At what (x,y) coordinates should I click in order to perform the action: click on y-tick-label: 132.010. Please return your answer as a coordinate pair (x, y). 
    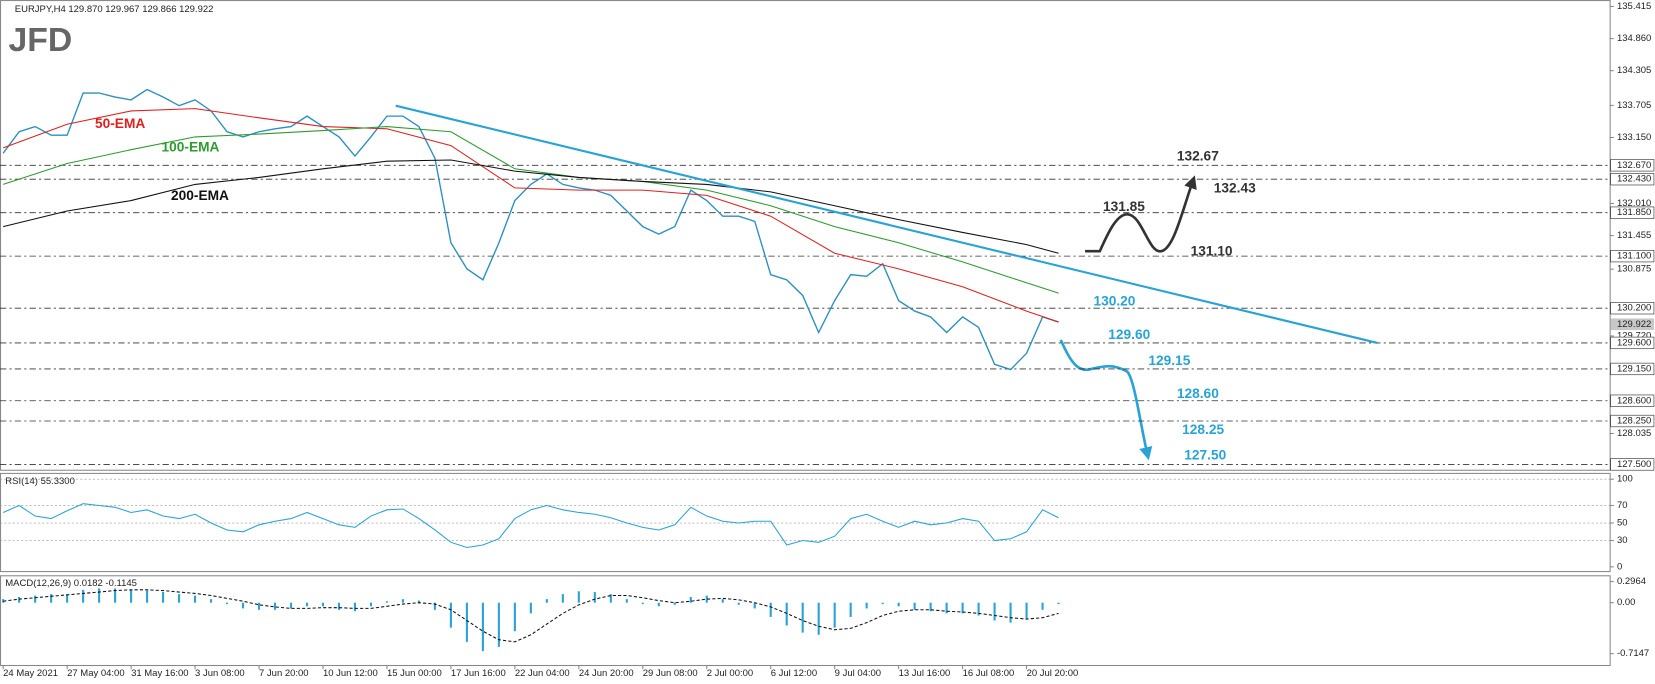
    Looking at the image, I should click on (1634, 203).